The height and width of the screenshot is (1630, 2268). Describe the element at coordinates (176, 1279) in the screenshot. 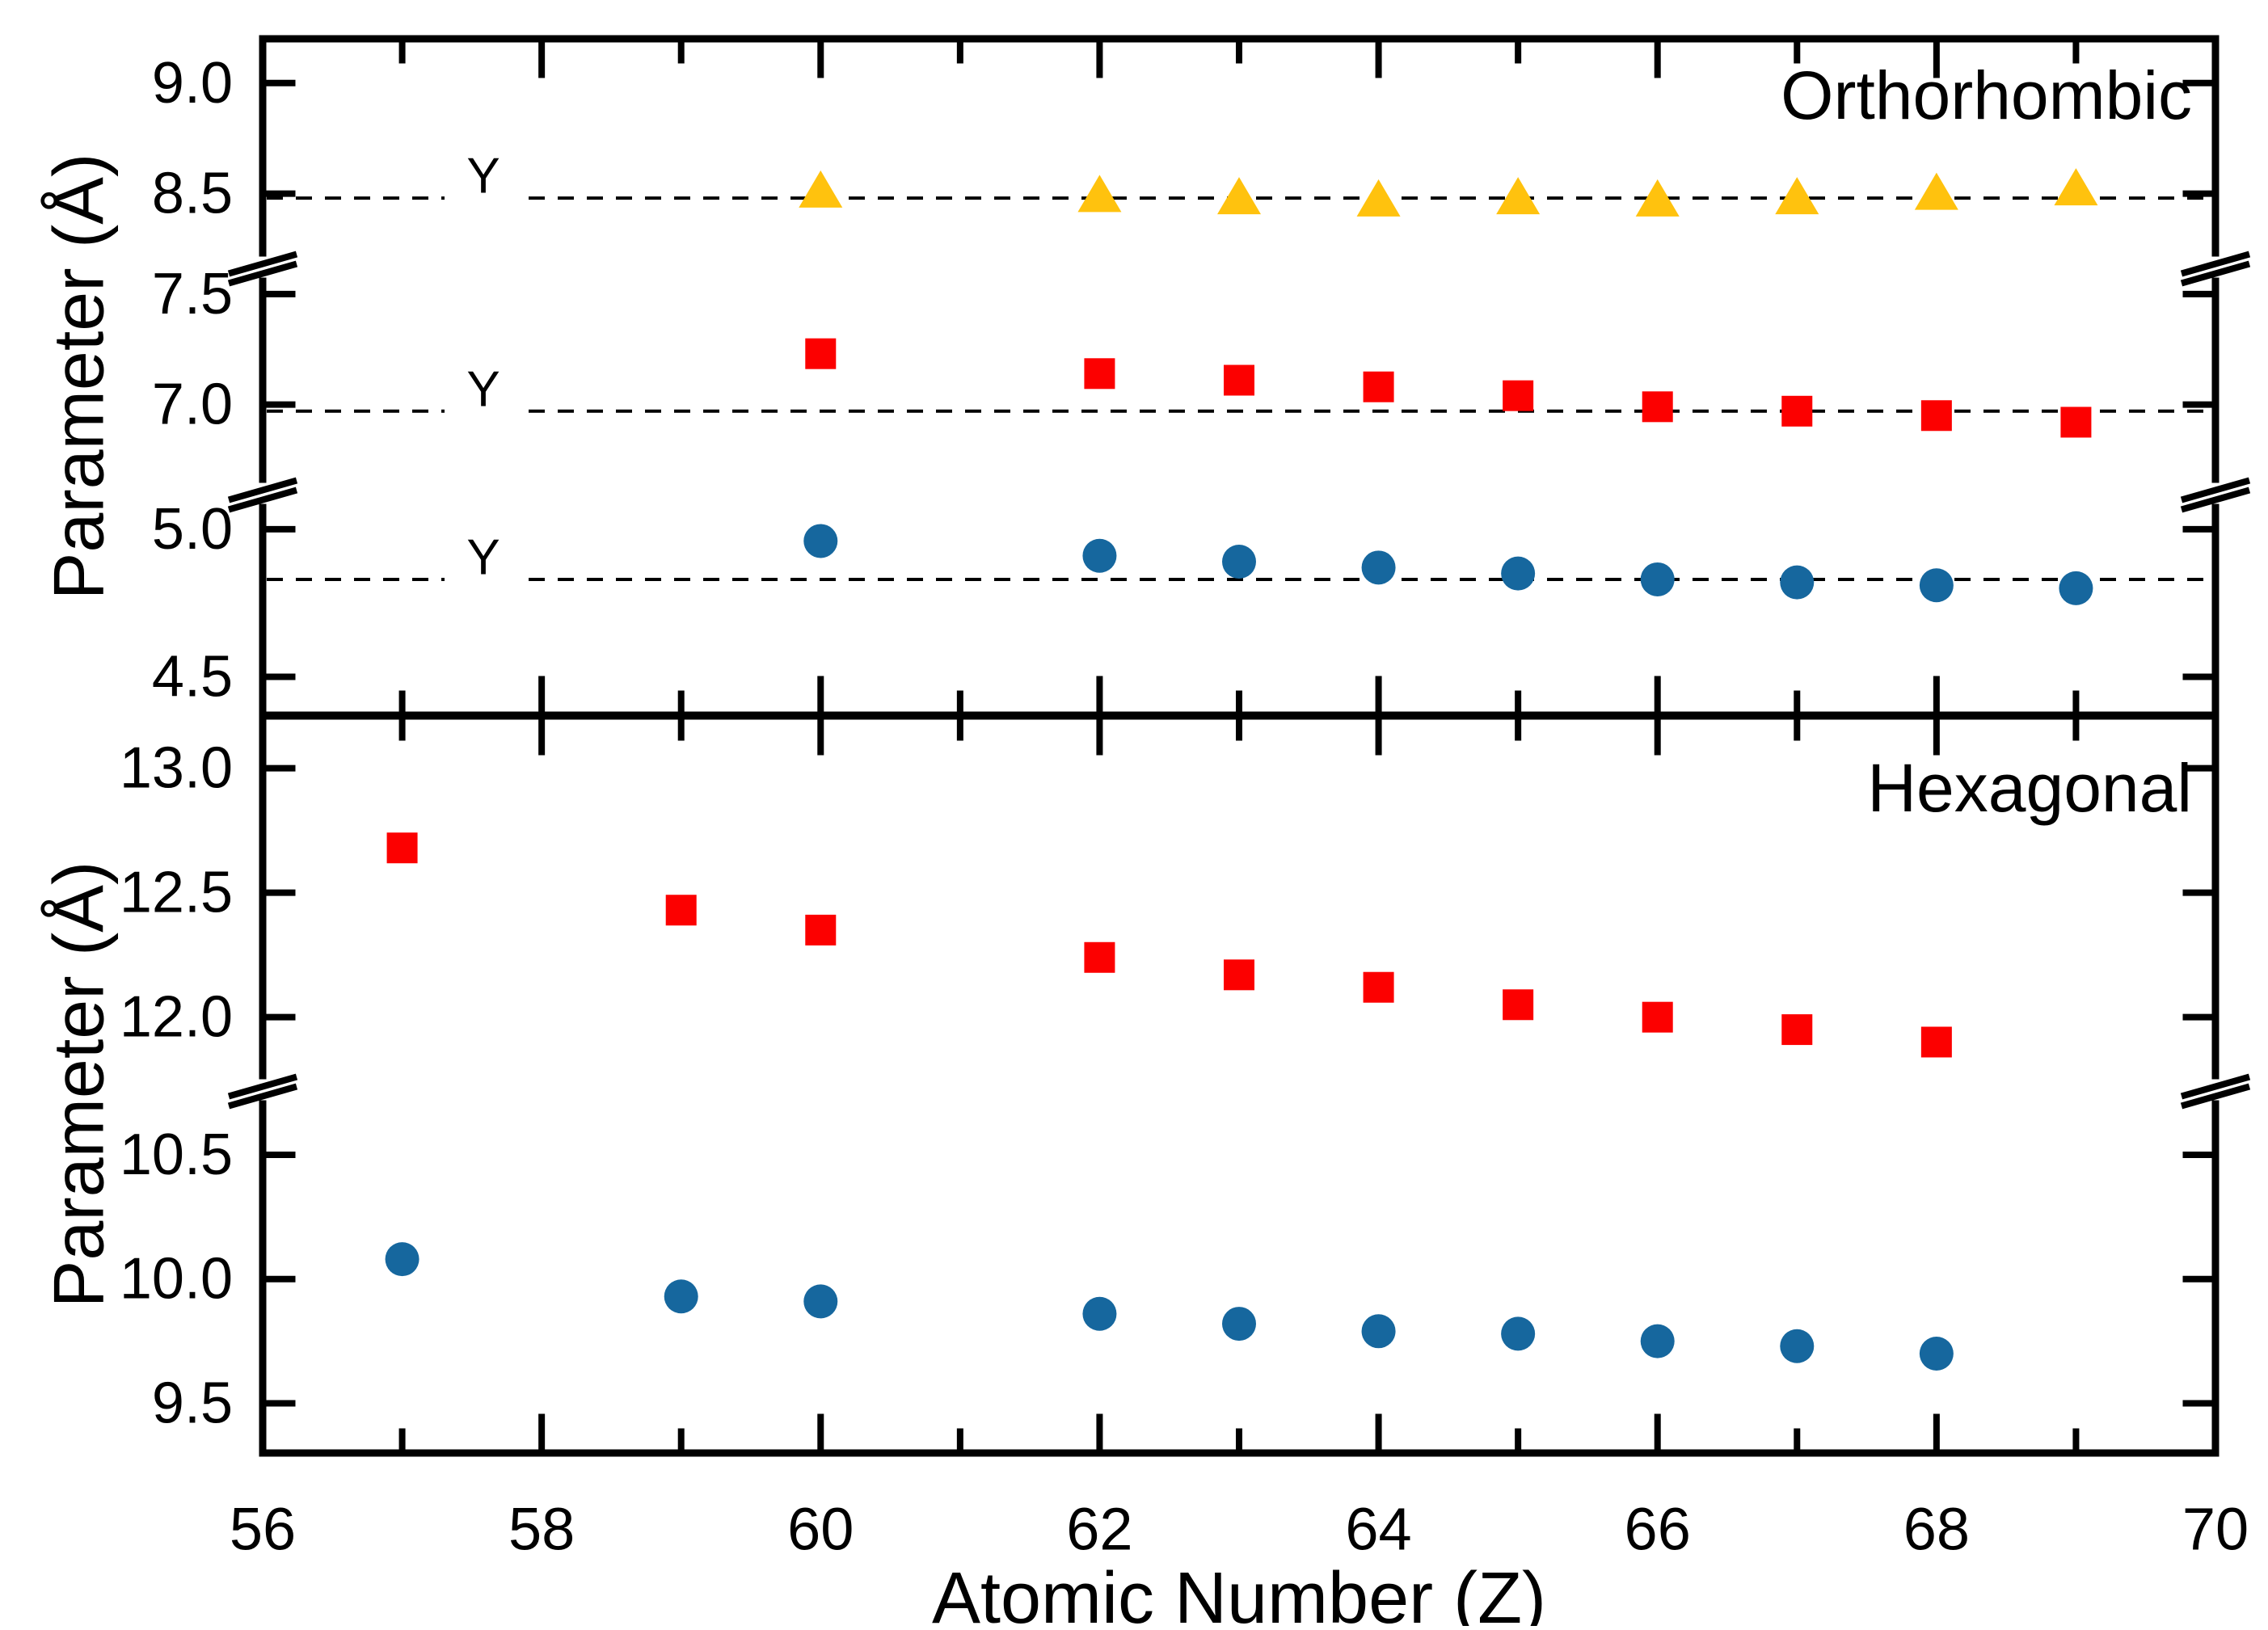

I see `y-tick-label: 10.0` at that location.